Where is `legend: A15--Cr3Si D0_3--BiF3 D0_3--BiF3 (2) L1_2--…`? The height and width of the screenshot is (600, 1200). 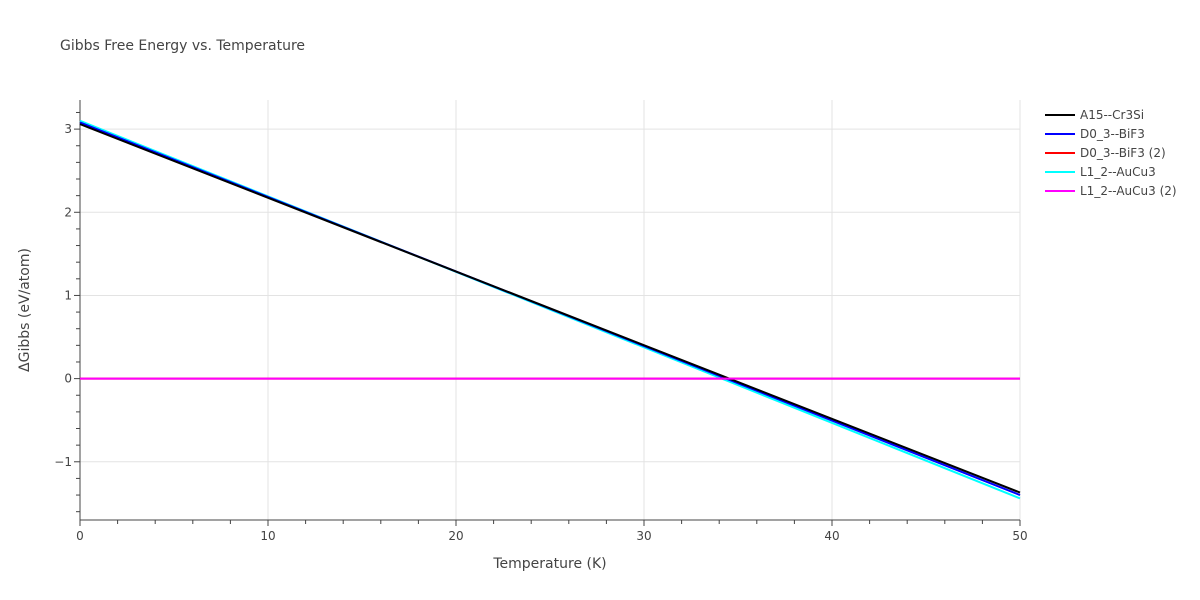
legend: A15--Cr3Si D0_3--BiF3 D0_3--BiF3 (2) L1_2--… is located at coordinates (1111, 153).